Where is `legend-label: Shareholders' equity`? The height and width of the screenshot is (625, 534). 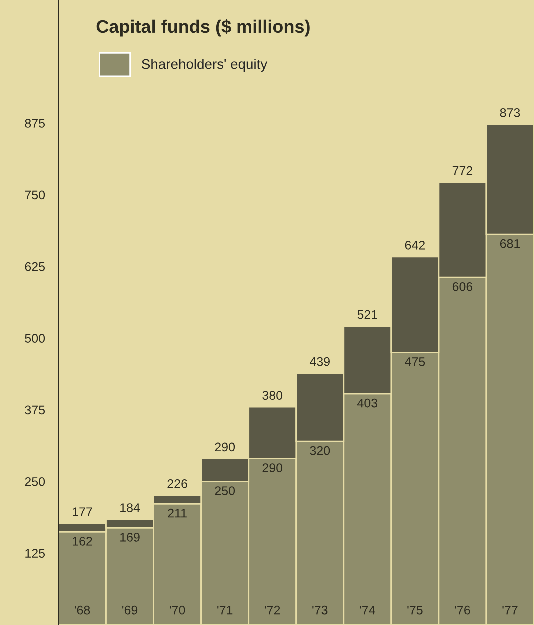 legend-label: Shareholders' equity is located at coordinates (205, 65).